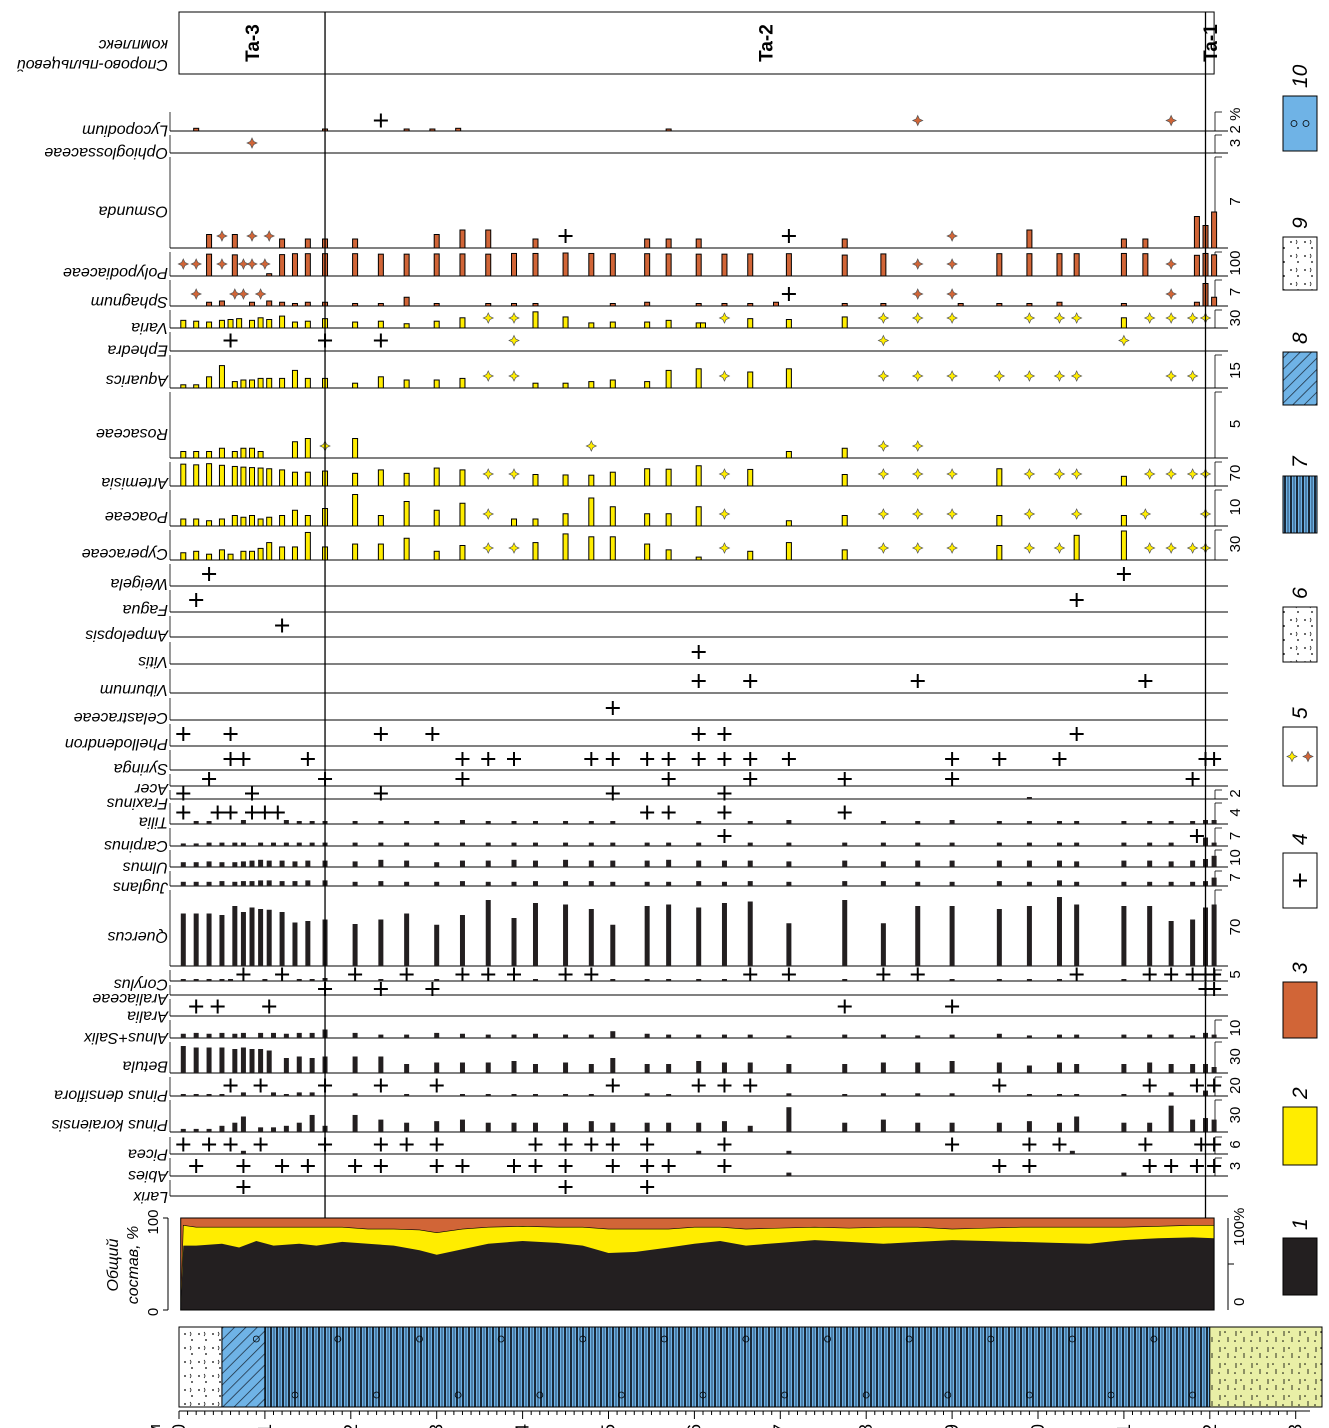 The image size is (1329, 1428). I want to click on taxon-name: Carpinus, so click(136, 845).